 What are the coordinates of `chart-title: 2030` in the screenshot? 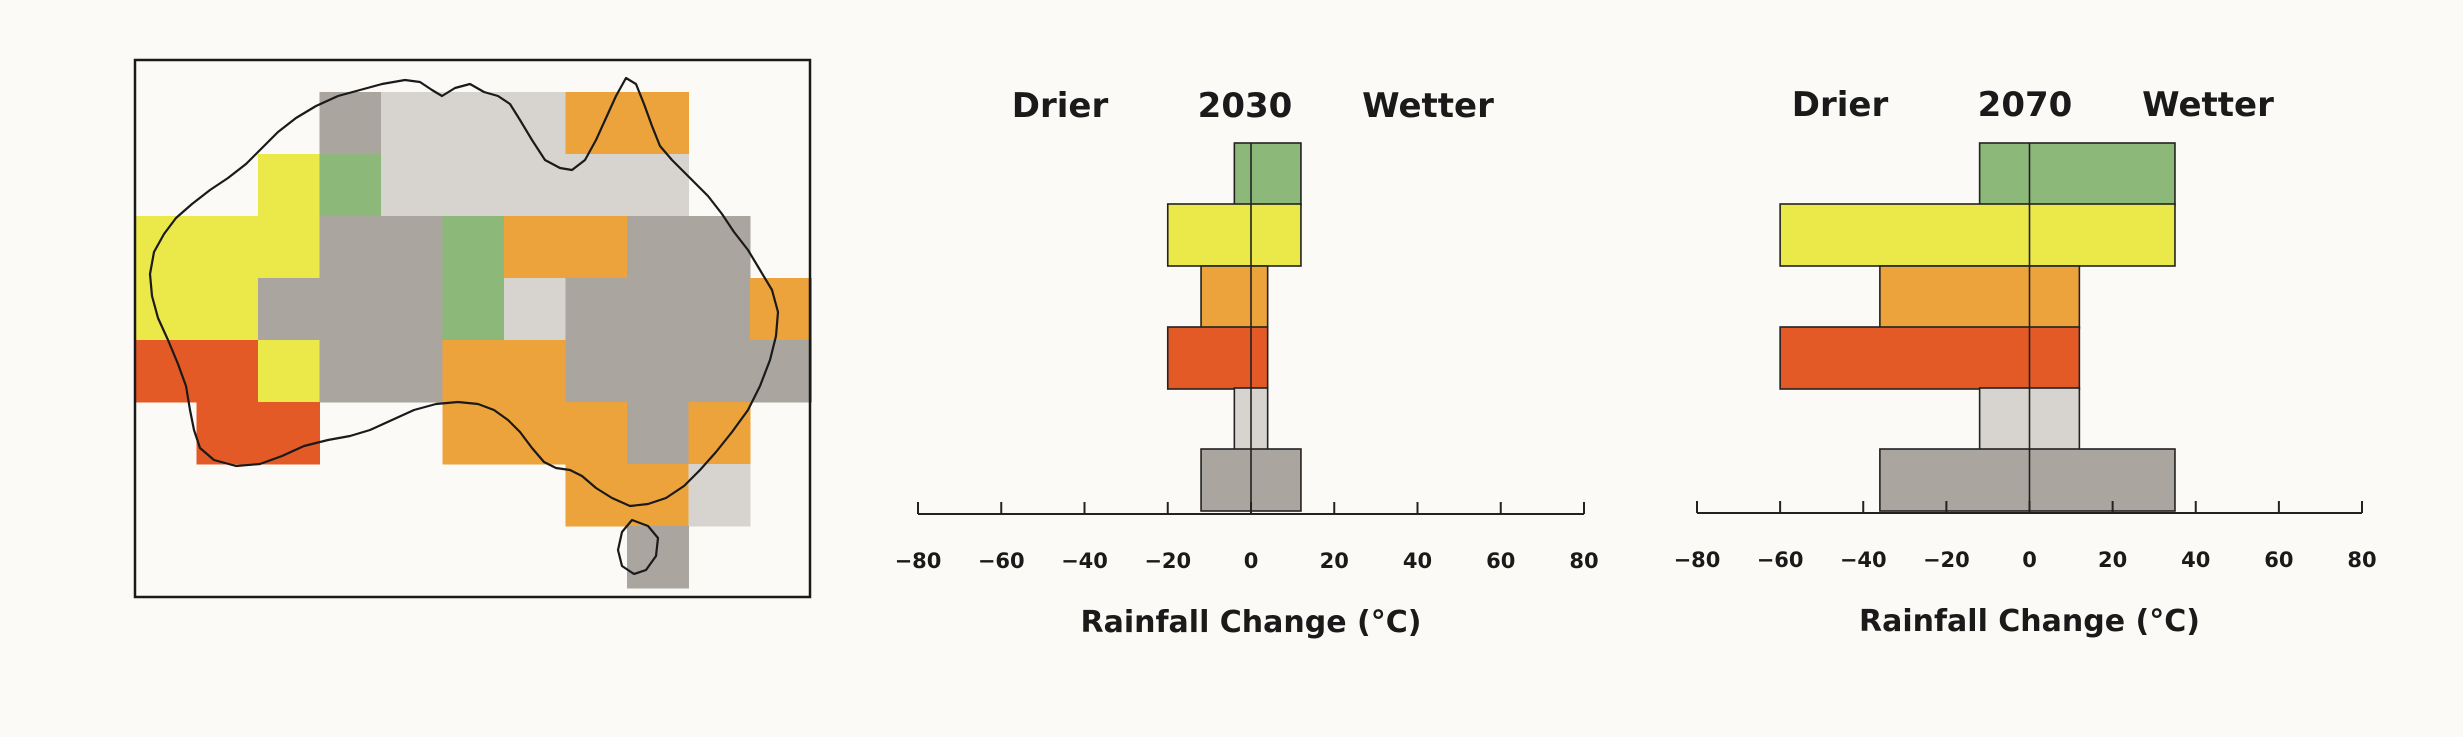 It's located at (1245, 106).